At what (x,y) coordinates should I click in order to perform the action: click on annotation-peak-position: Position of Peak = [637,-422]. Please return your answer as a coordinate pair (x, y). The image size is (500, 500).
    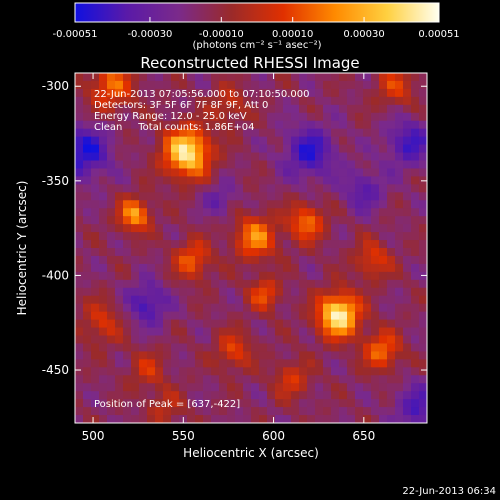
    Looking at the image, I should click on (167, 404).